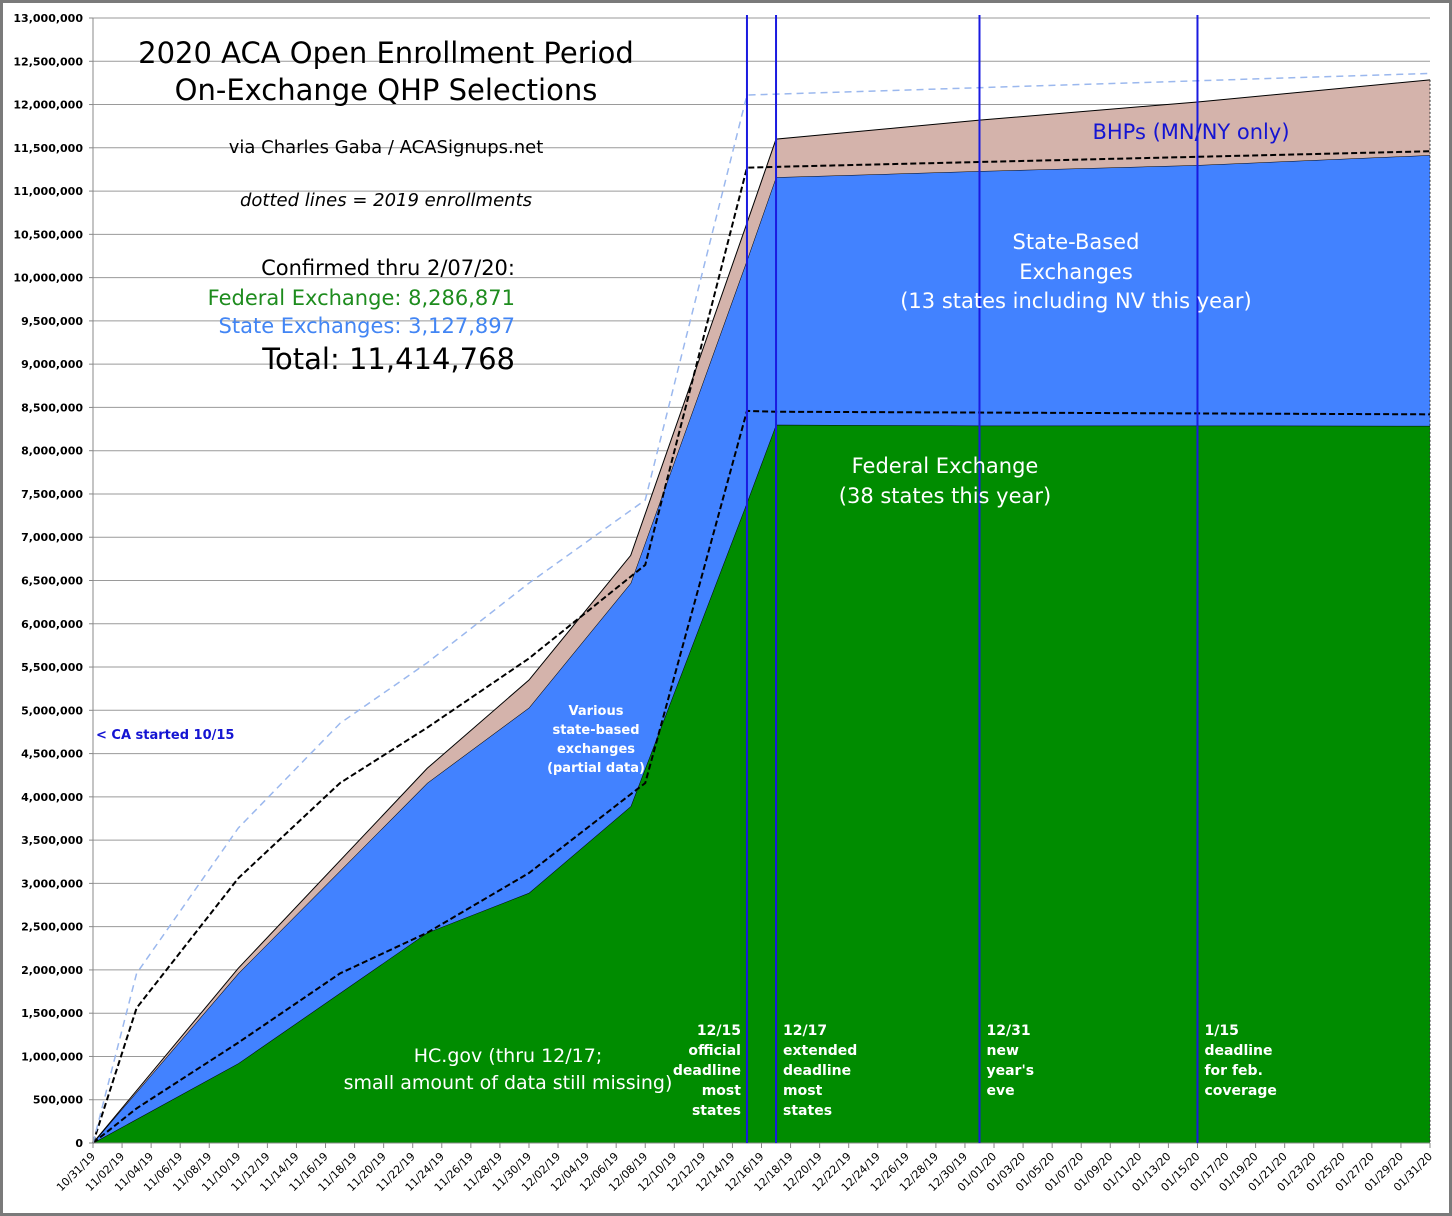 Image resolution: width=1452 pixels, height=1216 pixels. What do you see at coordinates (52, 321) in the screenshot?
I see `y-tick-label: 9,500,000` at bounding box center [52, 321].